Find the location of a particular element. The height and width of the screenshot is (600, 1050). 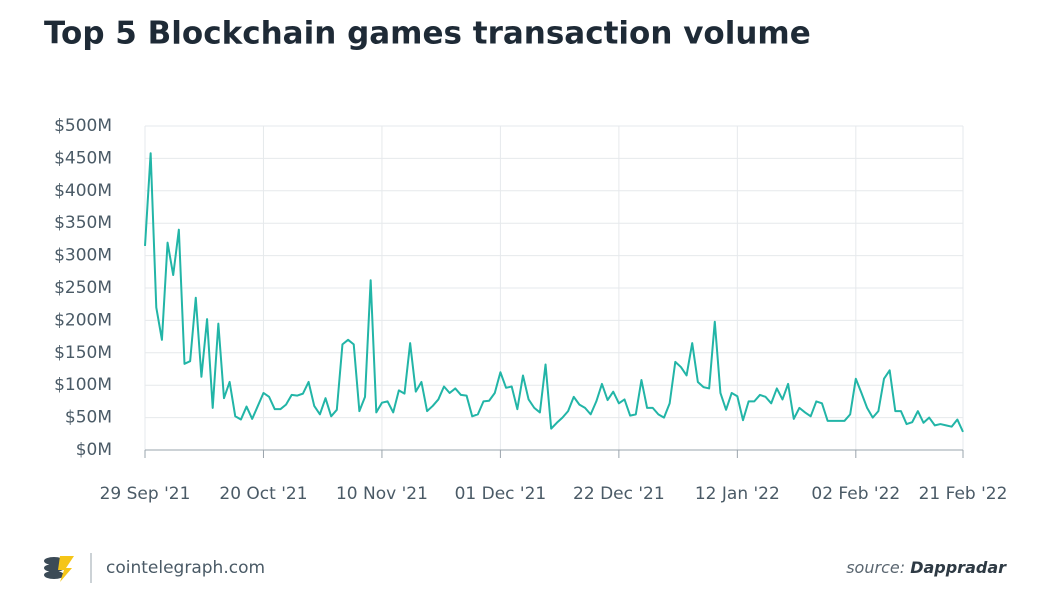

x-tick-label: 20 Oct '21 is located at coordinates (263, 494).